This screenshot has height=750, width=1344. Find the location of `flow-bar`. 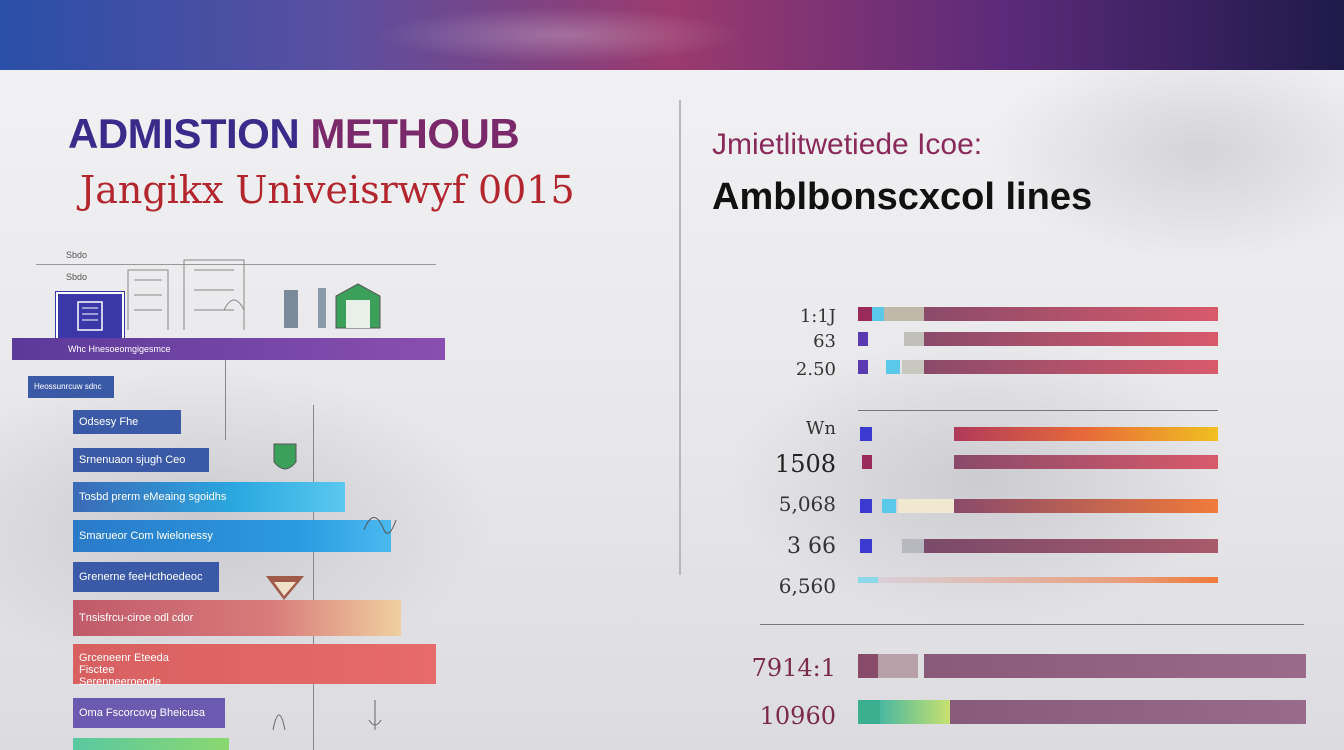

flow-bar is located at coordinates (151, 744).